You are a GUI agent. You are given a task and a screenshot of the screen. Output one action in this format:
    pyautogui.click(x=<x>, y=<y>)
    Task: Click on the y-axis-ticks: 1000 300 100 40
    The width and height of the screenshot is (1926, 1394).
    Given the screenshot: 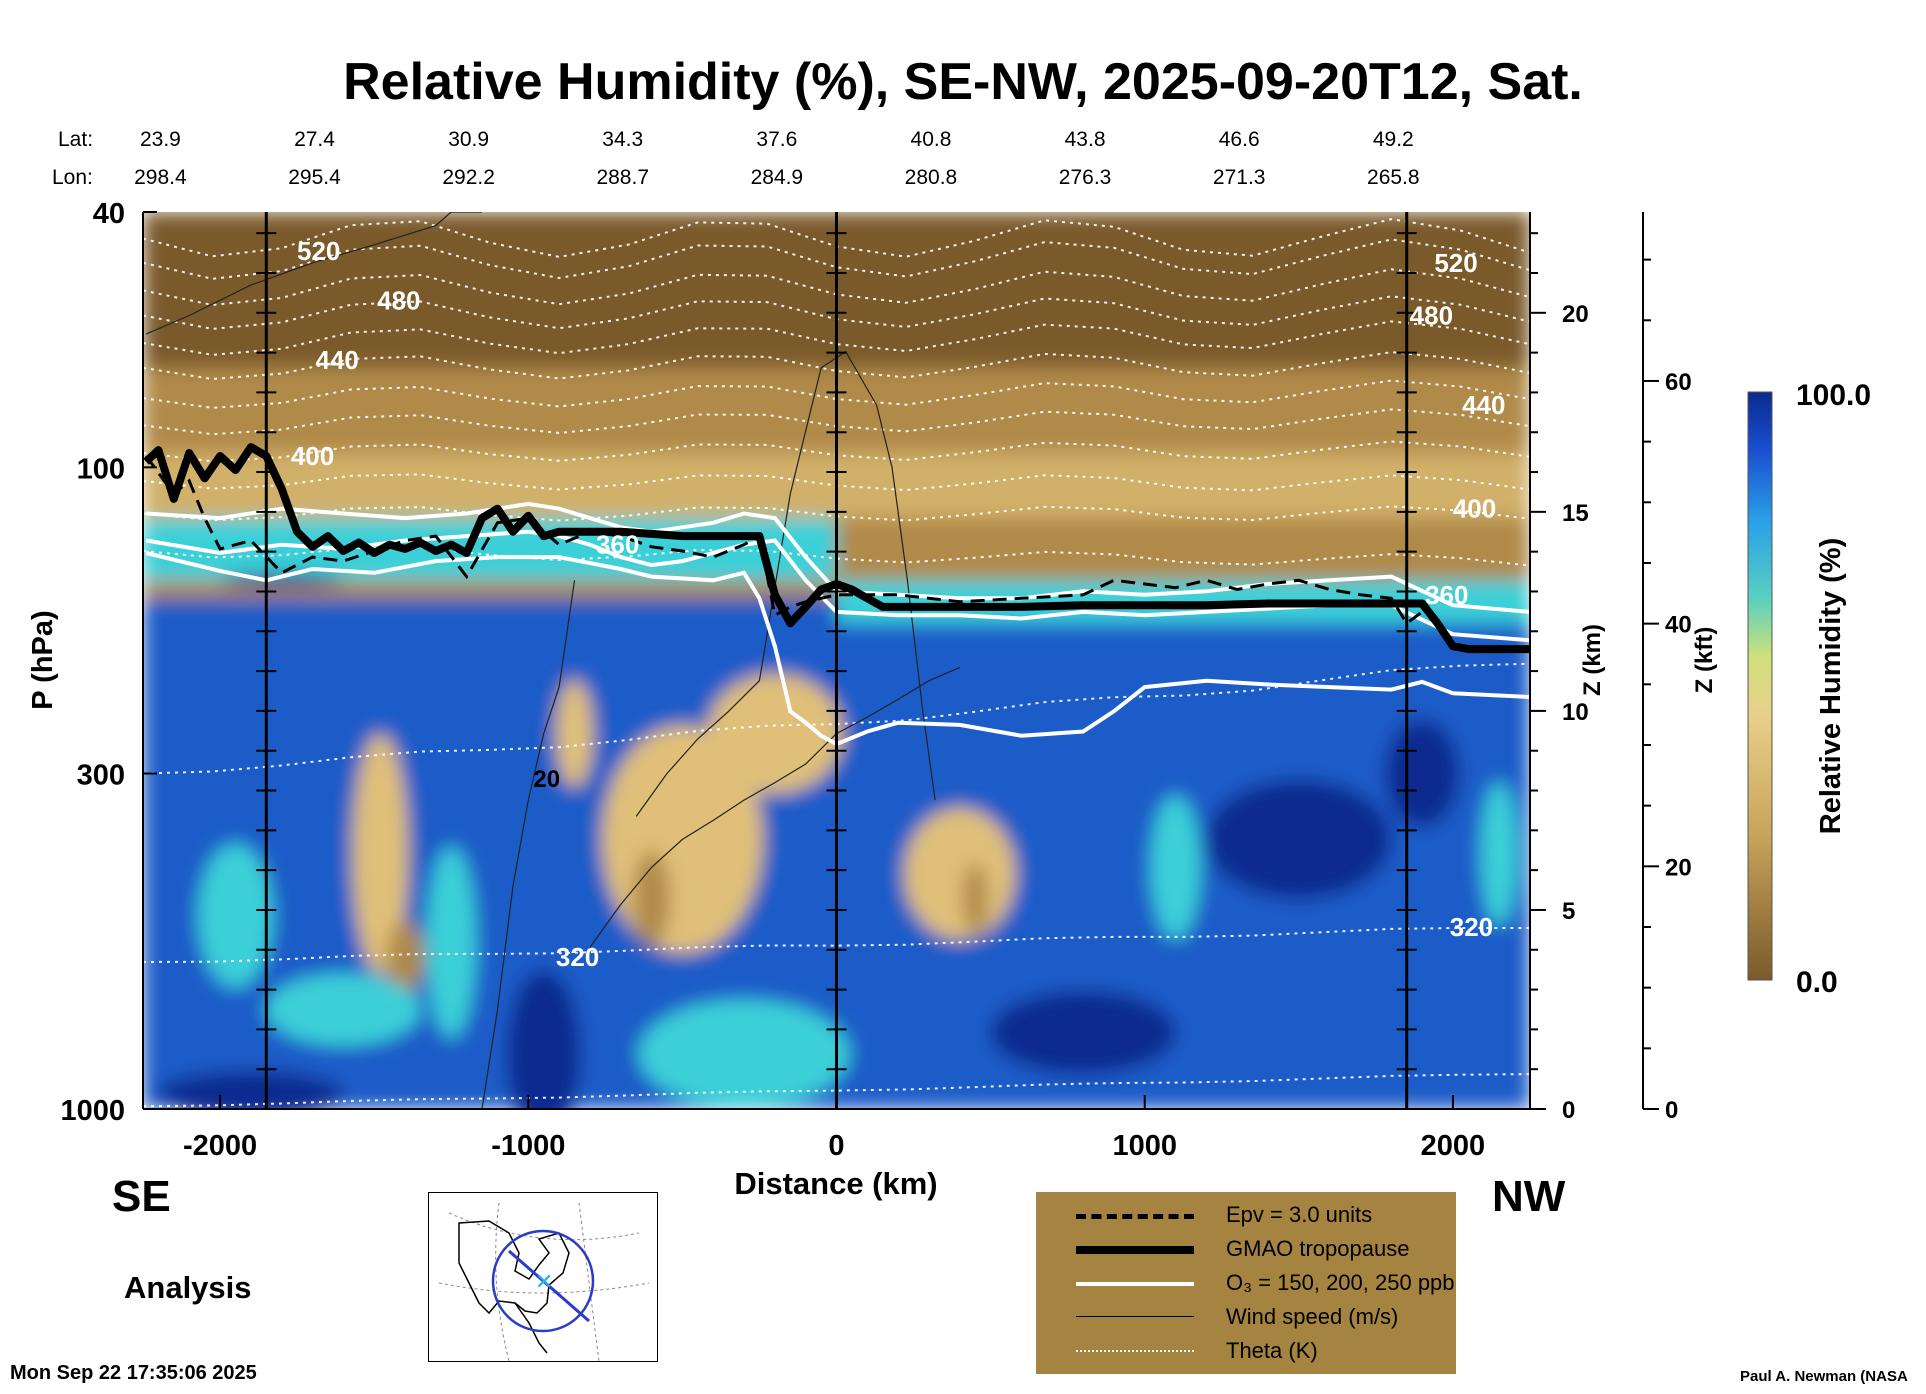 What is the action you would take?
    pyautogui.click(x=108, y=662)
    